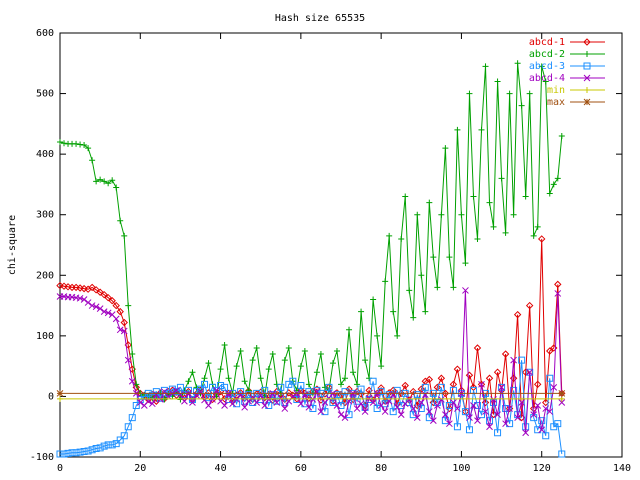 Image resolution: width=640 pixels, height=480 pixels. What do you see at coordinates (45, 33) in the screenshot?
I see `y-tick-label: 600` at bounding box center [45, 33].